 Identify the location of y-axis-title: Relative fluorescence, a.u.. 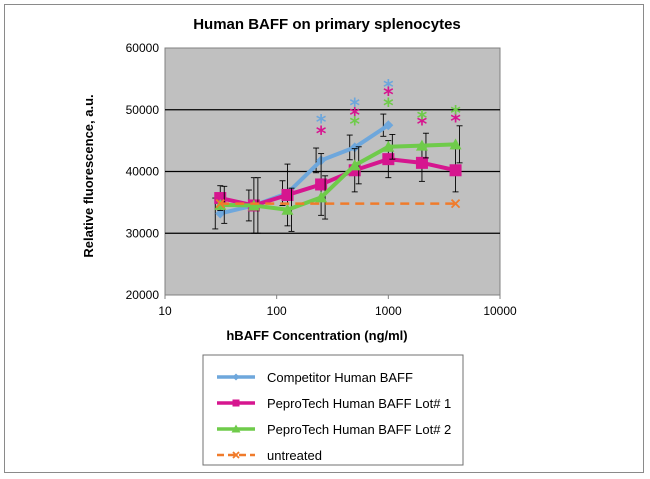
(88, 175).